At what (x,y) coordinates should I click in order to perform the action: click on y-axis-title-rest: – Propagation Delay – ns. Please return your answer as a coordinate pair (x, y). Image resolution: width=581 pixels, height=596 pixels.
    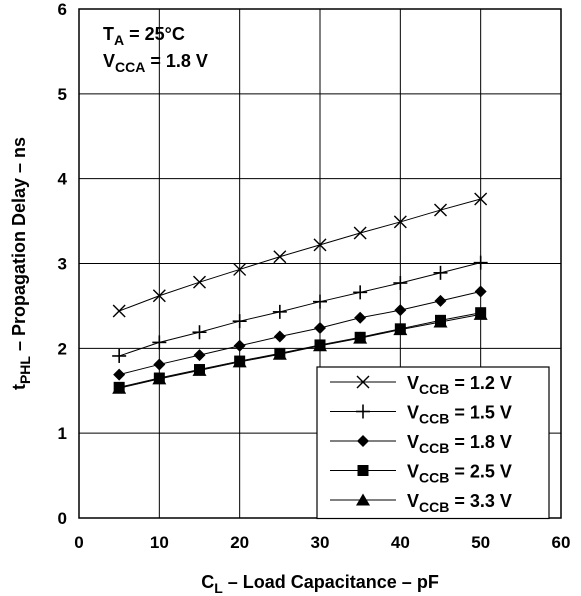
    Looking at the image, I should click on (19, 246).